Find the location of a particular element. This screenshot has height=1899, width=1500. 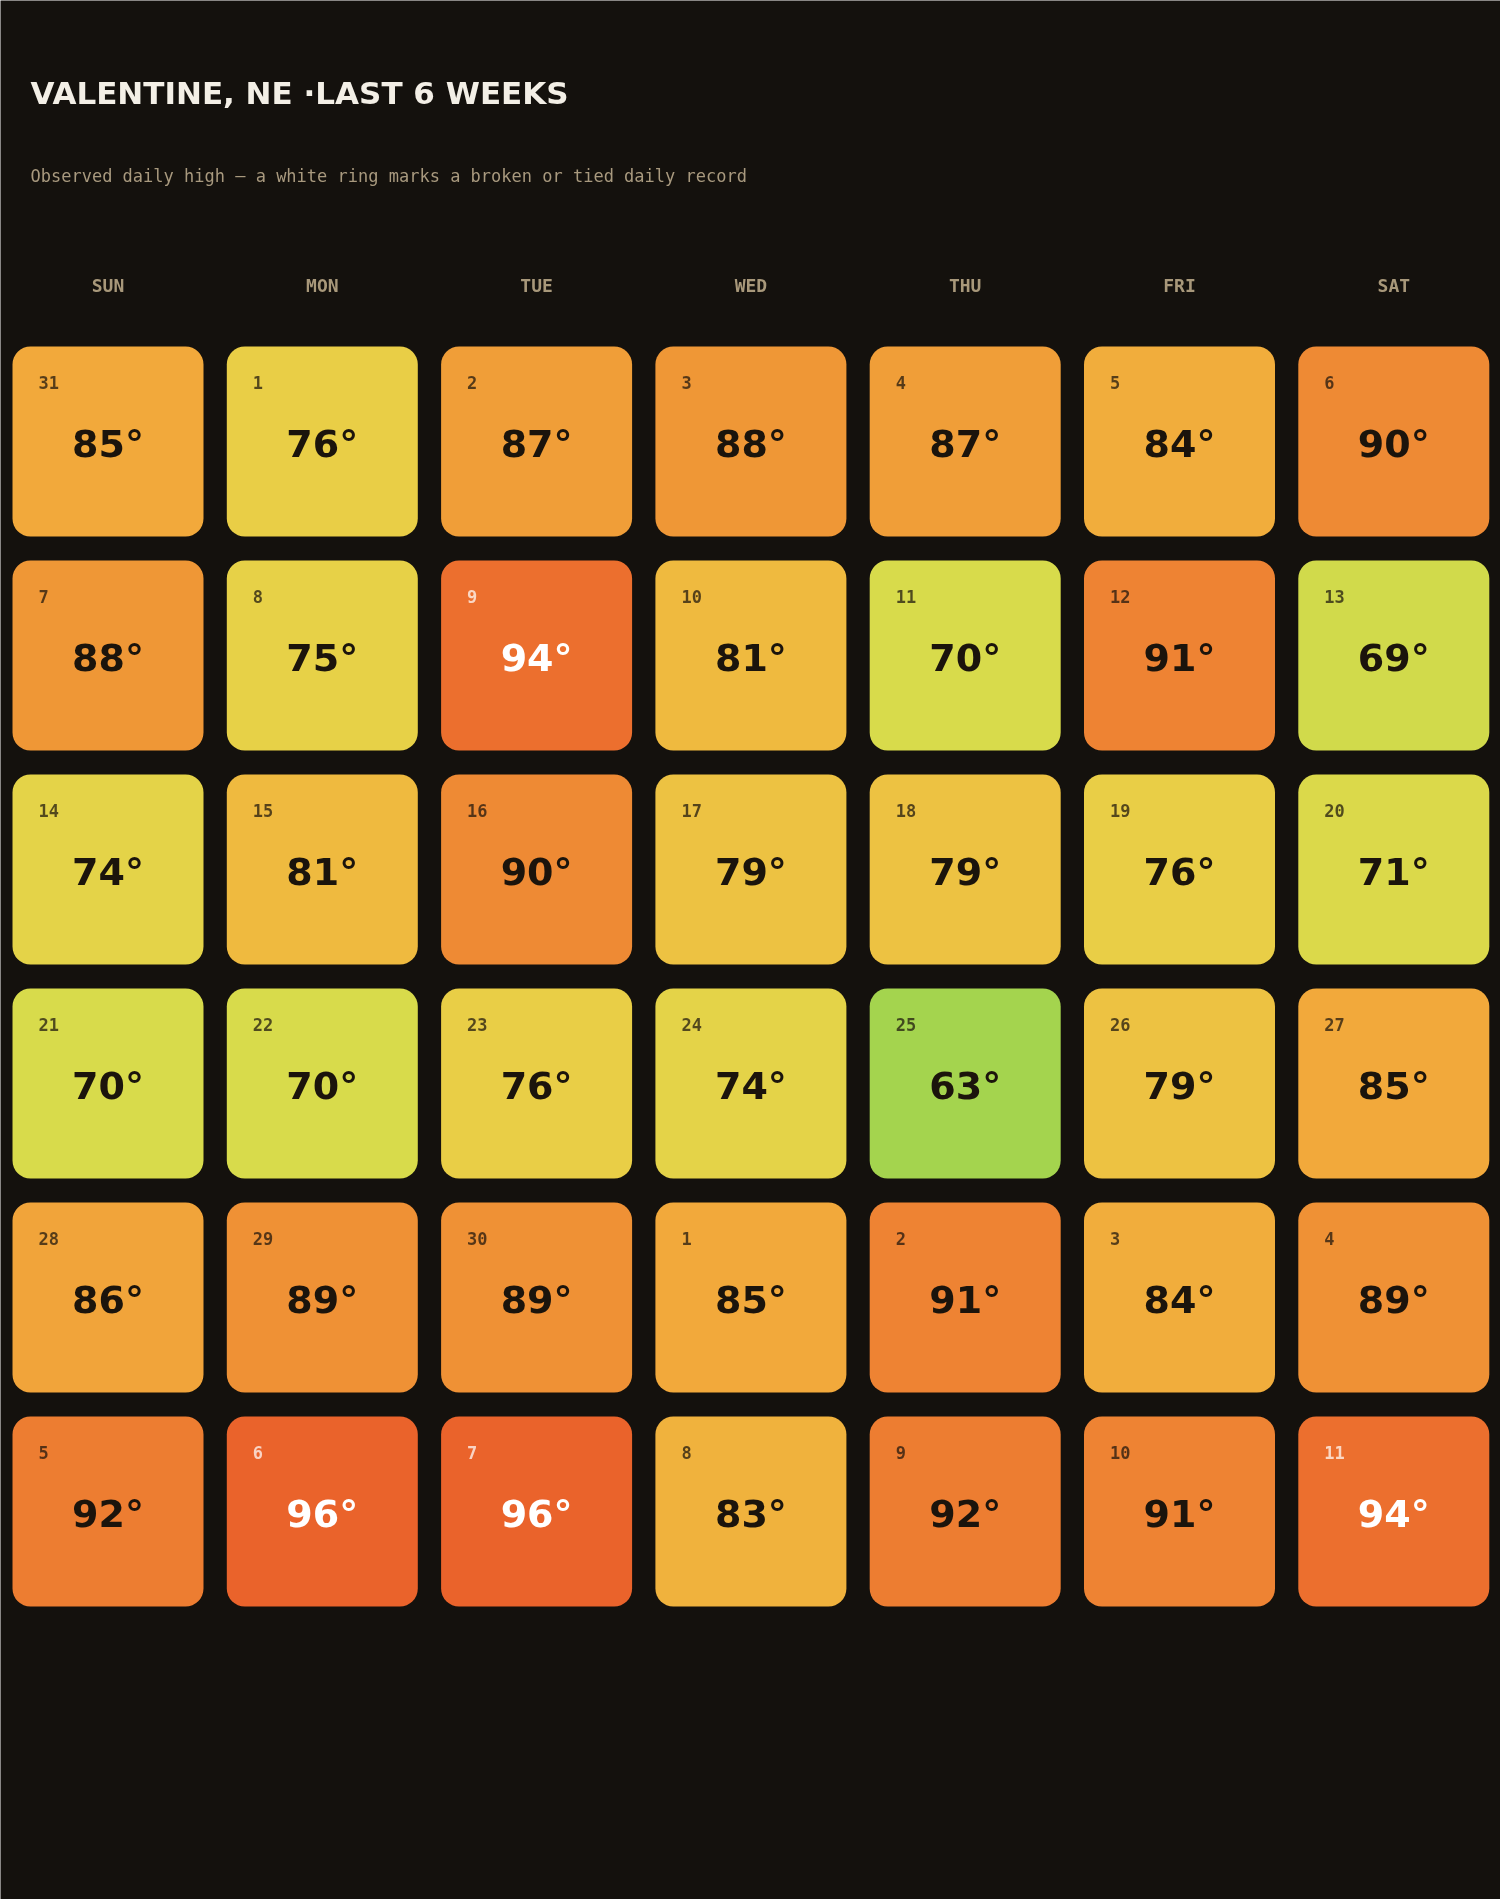

x-tick-label: MON is located at coordinates (322, 285).